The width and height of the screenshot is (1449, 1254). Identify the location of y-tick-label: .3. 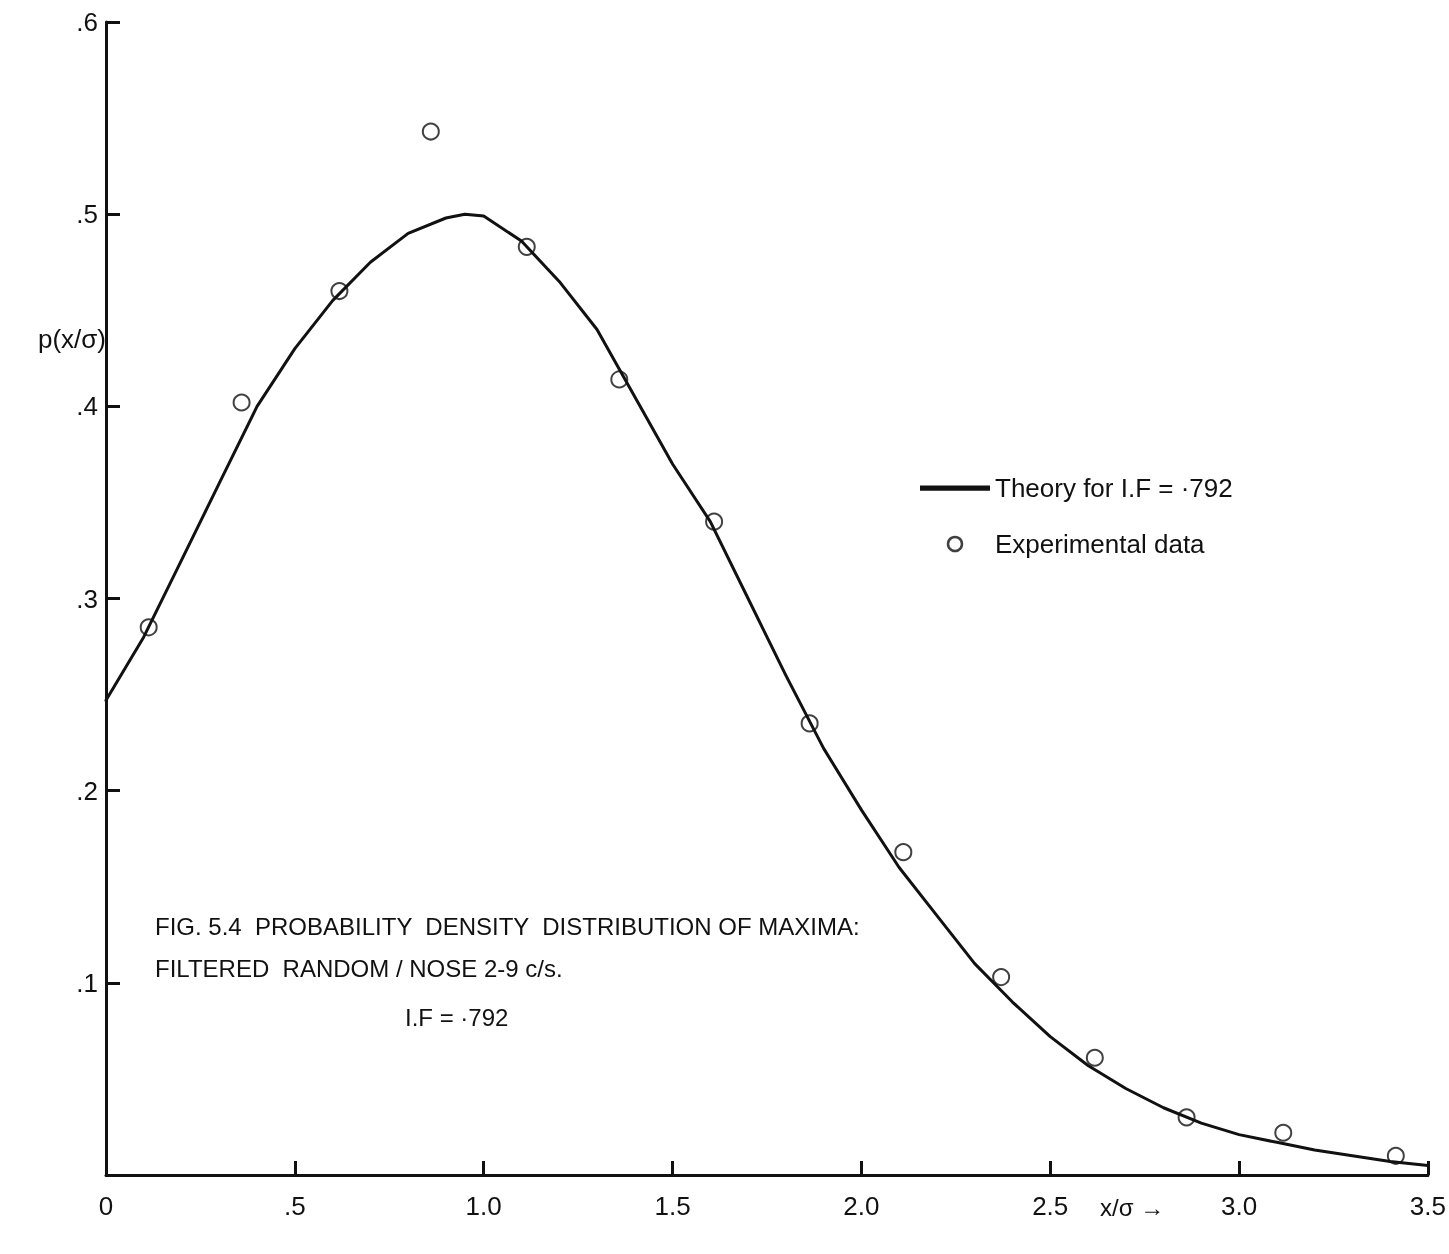
(87, 598).